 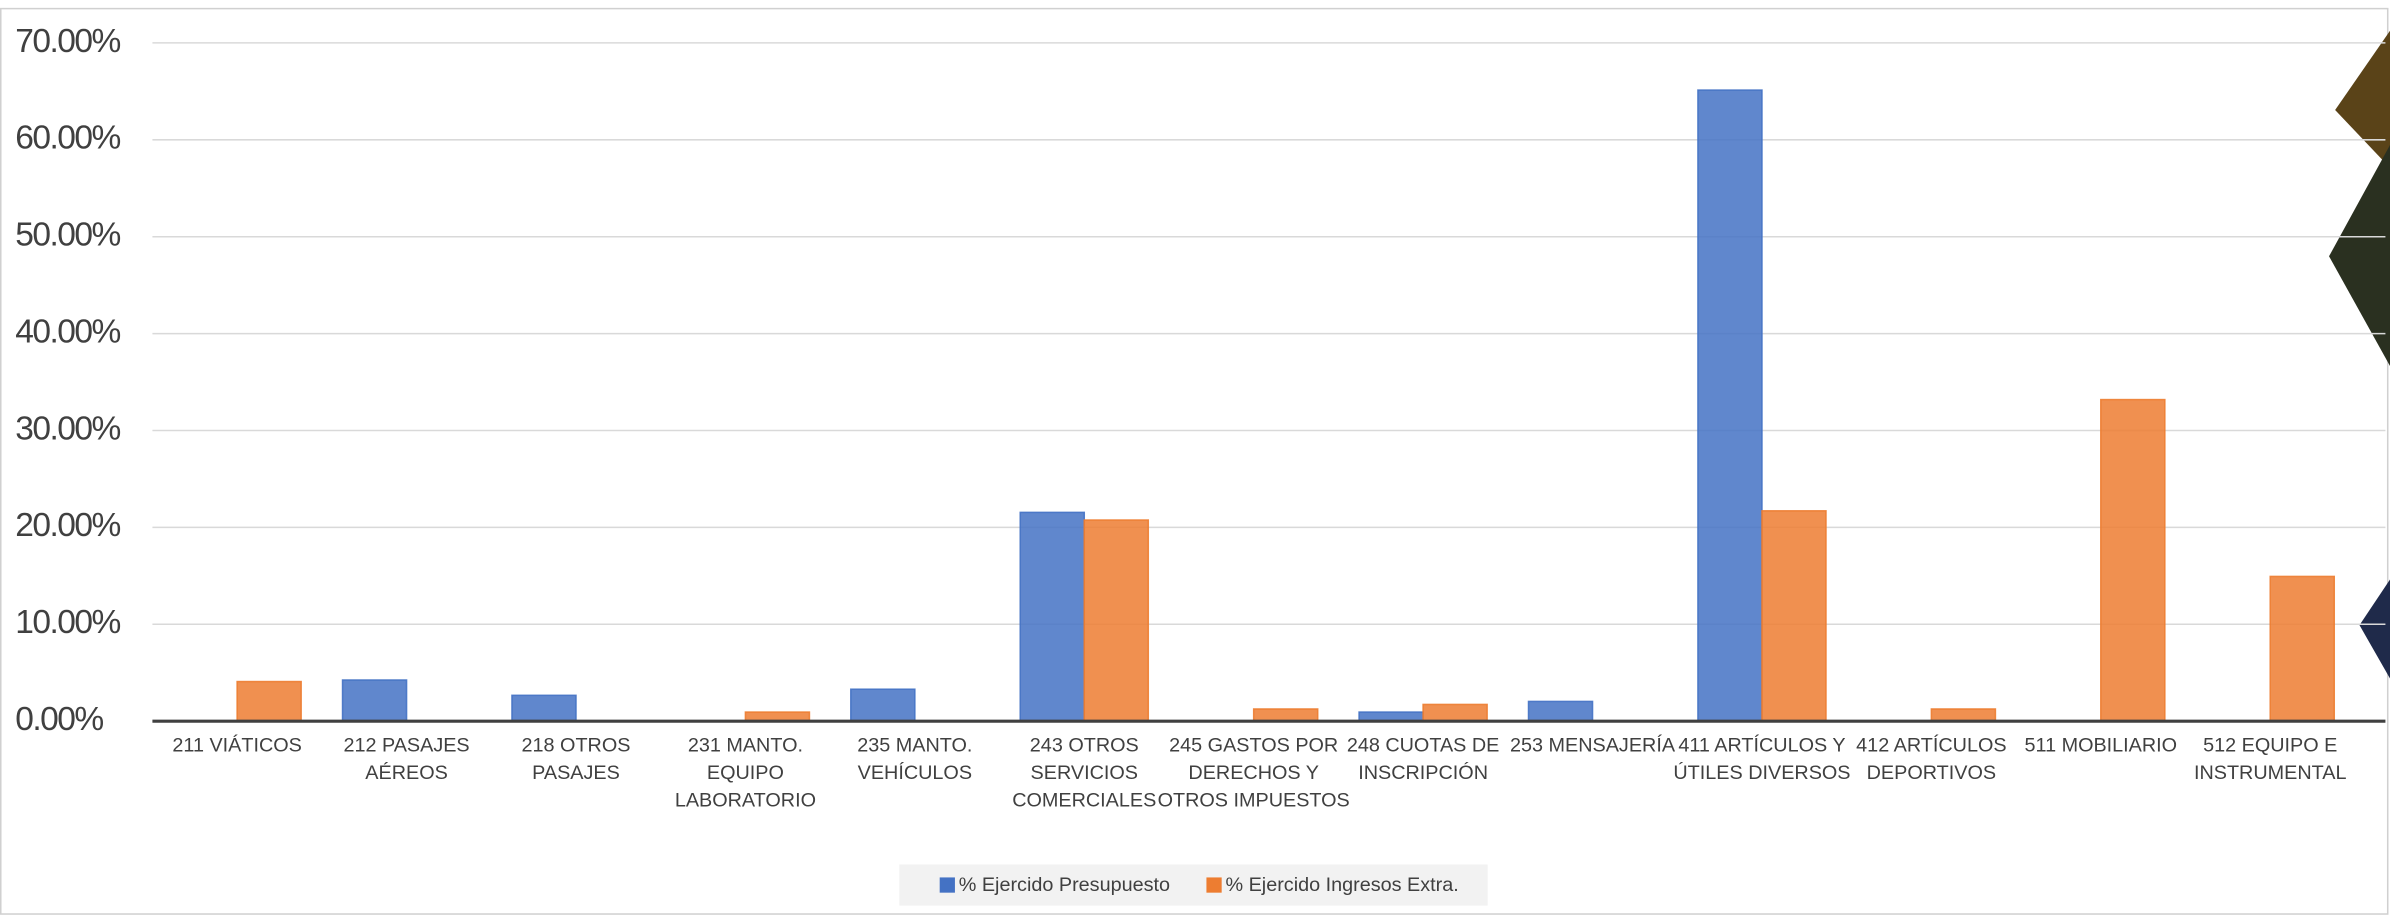 What do you see at coordinates (1423, 759) in the screenshot?
I see `x-tick-label: 248 CUOTAS DE INSCRIPCIÓN` at bounding box center [1423, 759].